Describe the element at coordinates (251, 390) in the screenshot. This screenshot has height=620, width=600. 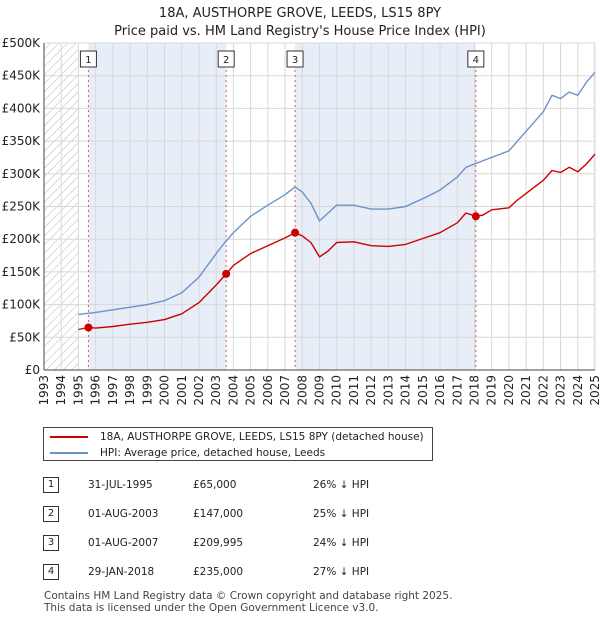
I see `x-tick-label: 2005` at that location.